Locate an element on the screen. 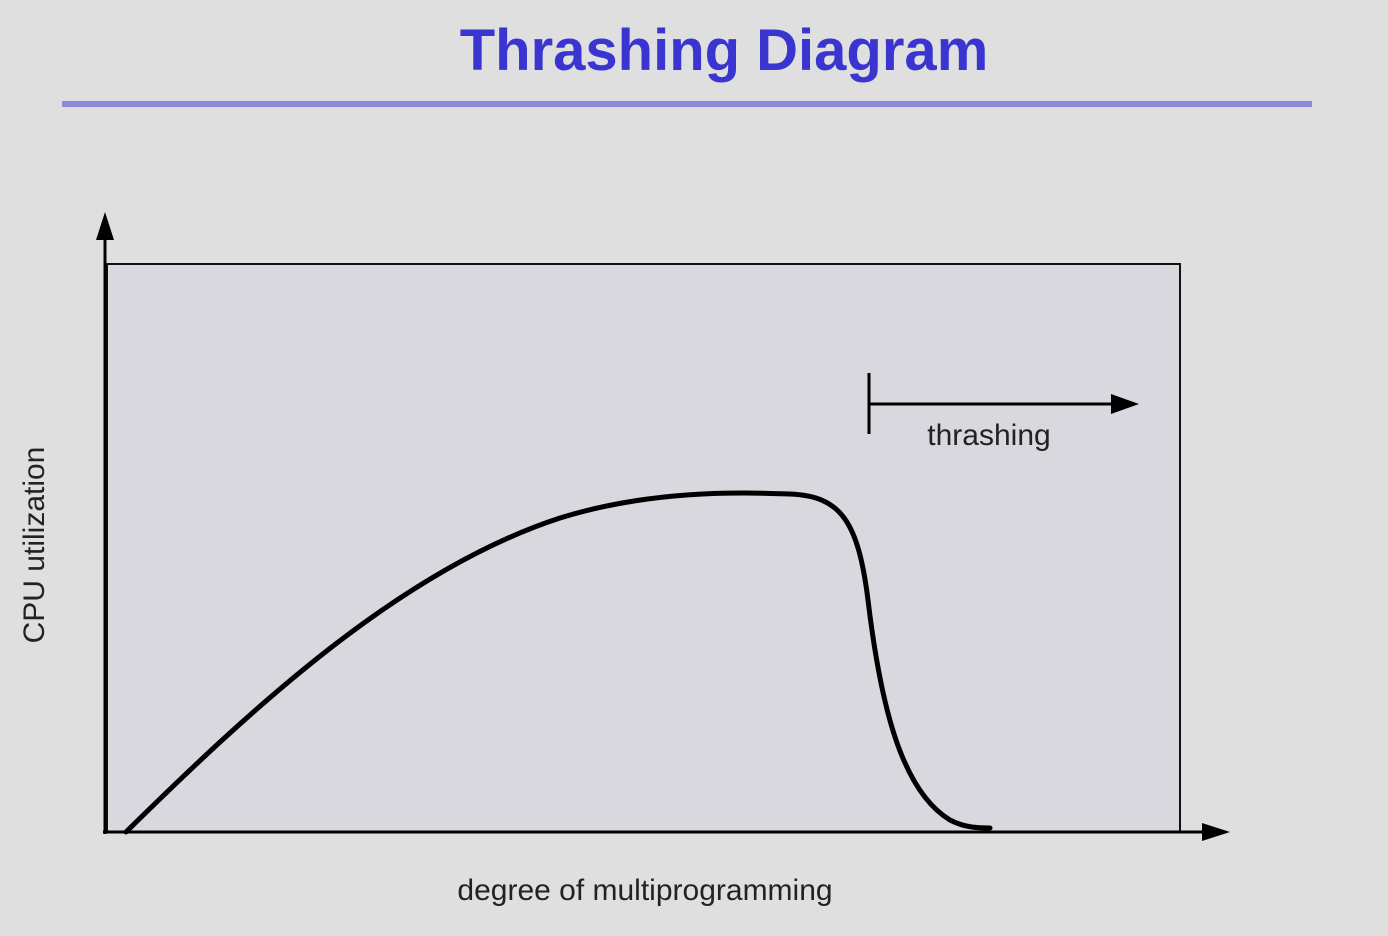 This screenshot has height=936, width=1388. thrashing-arrowhead is located at coordinates (1125, 404).